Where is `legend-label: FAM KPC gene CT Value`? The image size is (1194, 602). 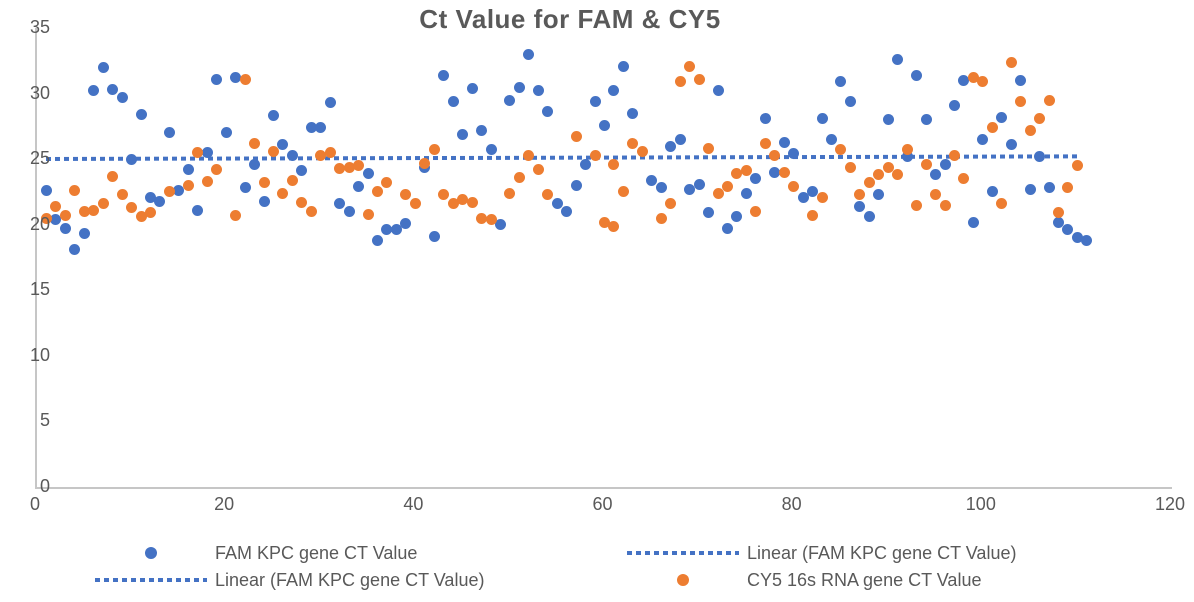
legend-label: FAM KPC gene CT Value is located at coordinates (316, 552).